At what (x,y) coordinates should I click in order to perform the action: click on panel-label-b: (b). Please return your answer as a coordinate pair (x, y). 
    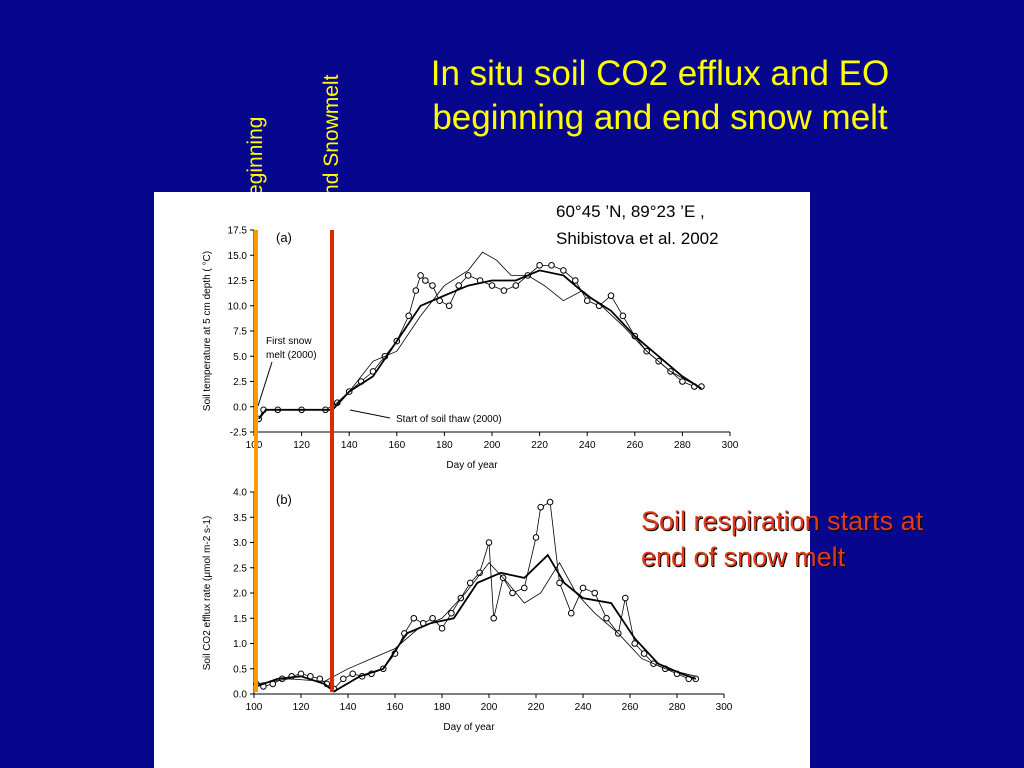
    Looking at the image, I should click on (284, 499).